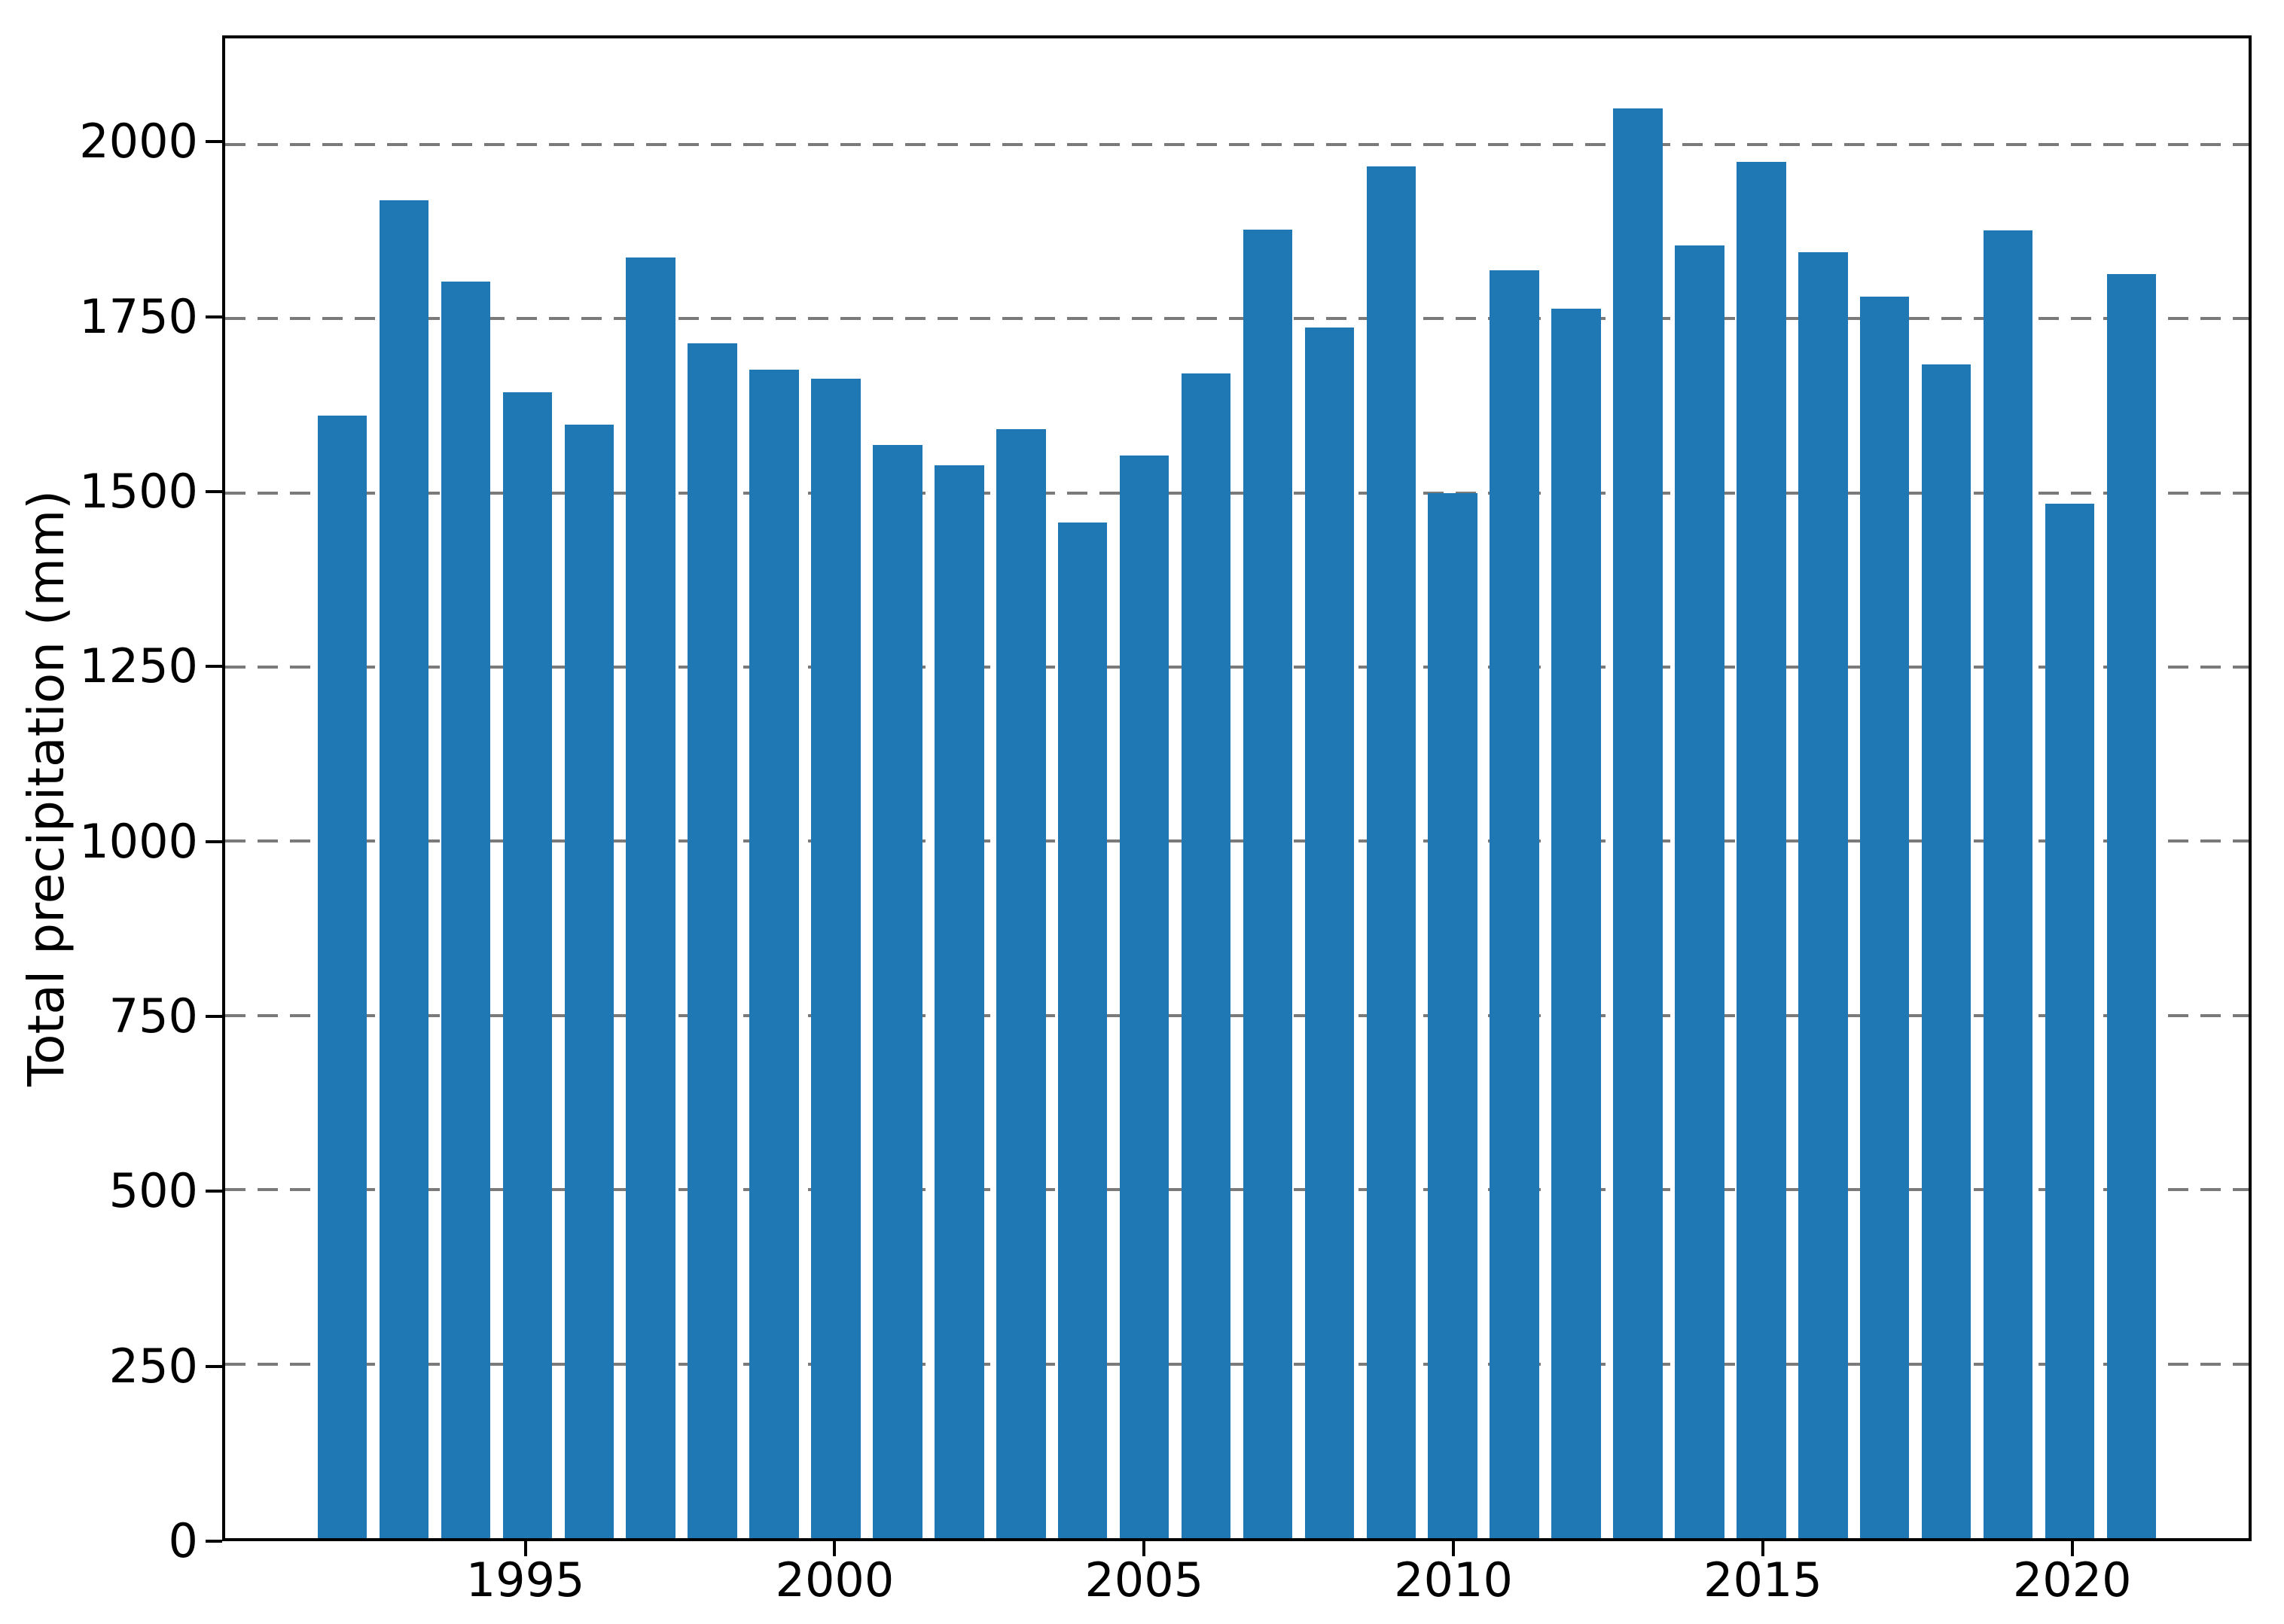 Image resolution: width=2284 pixels, height=1624 pixels. What do you see at coordinates (1021, 983) in the screenshot?
I see `bar-2003` at bounding box center [1021, 983].